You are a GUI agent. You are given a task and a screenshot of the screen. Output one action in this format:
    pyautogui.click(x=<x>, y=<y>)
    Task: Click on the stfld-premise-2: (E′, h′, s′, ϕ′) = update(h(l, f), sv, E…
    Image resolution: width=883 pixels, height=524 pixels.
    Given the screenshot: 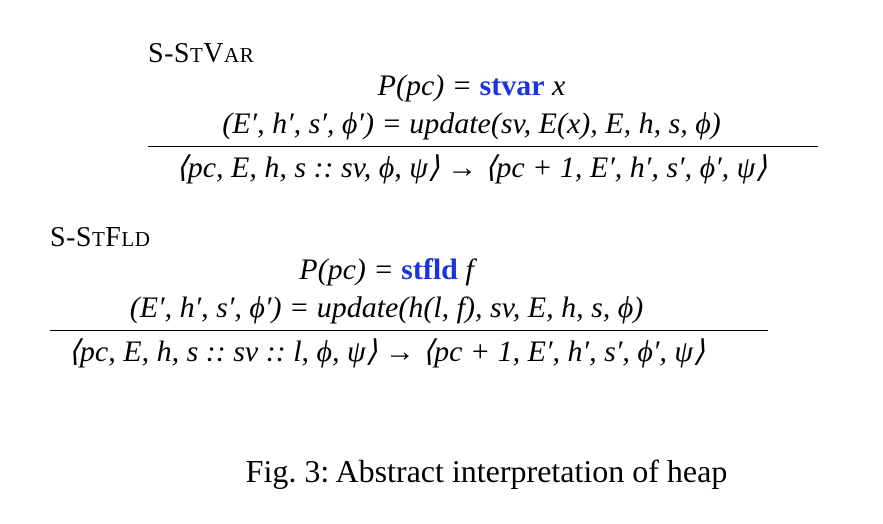 What is the action you would take?
    pyautogui.click(x=386, y=307)
    